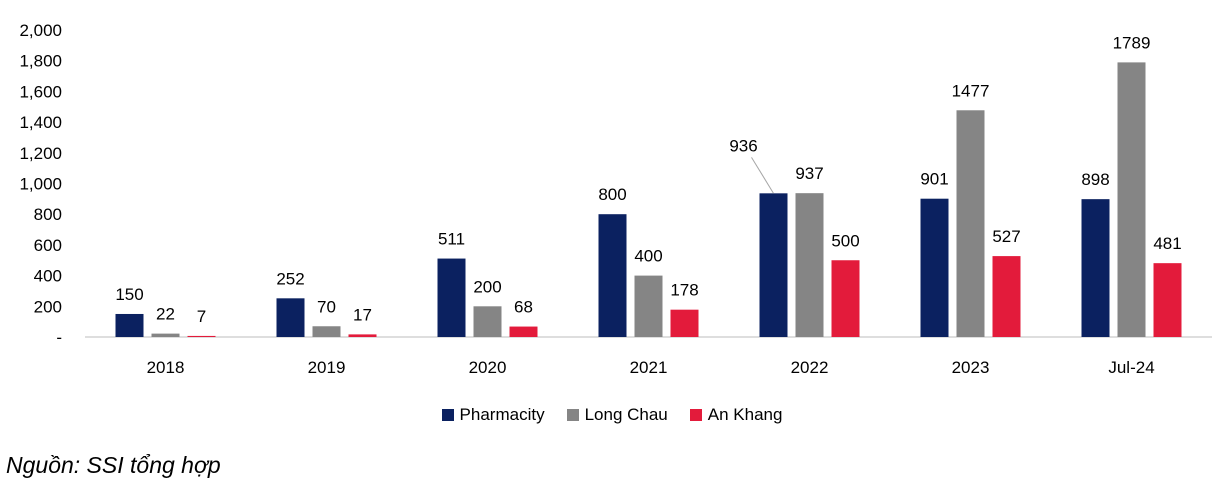 The width and height of the screenshot is (1224, 489). I want to click on legend-label-long-chau: Long Chau, so click(626, 414).